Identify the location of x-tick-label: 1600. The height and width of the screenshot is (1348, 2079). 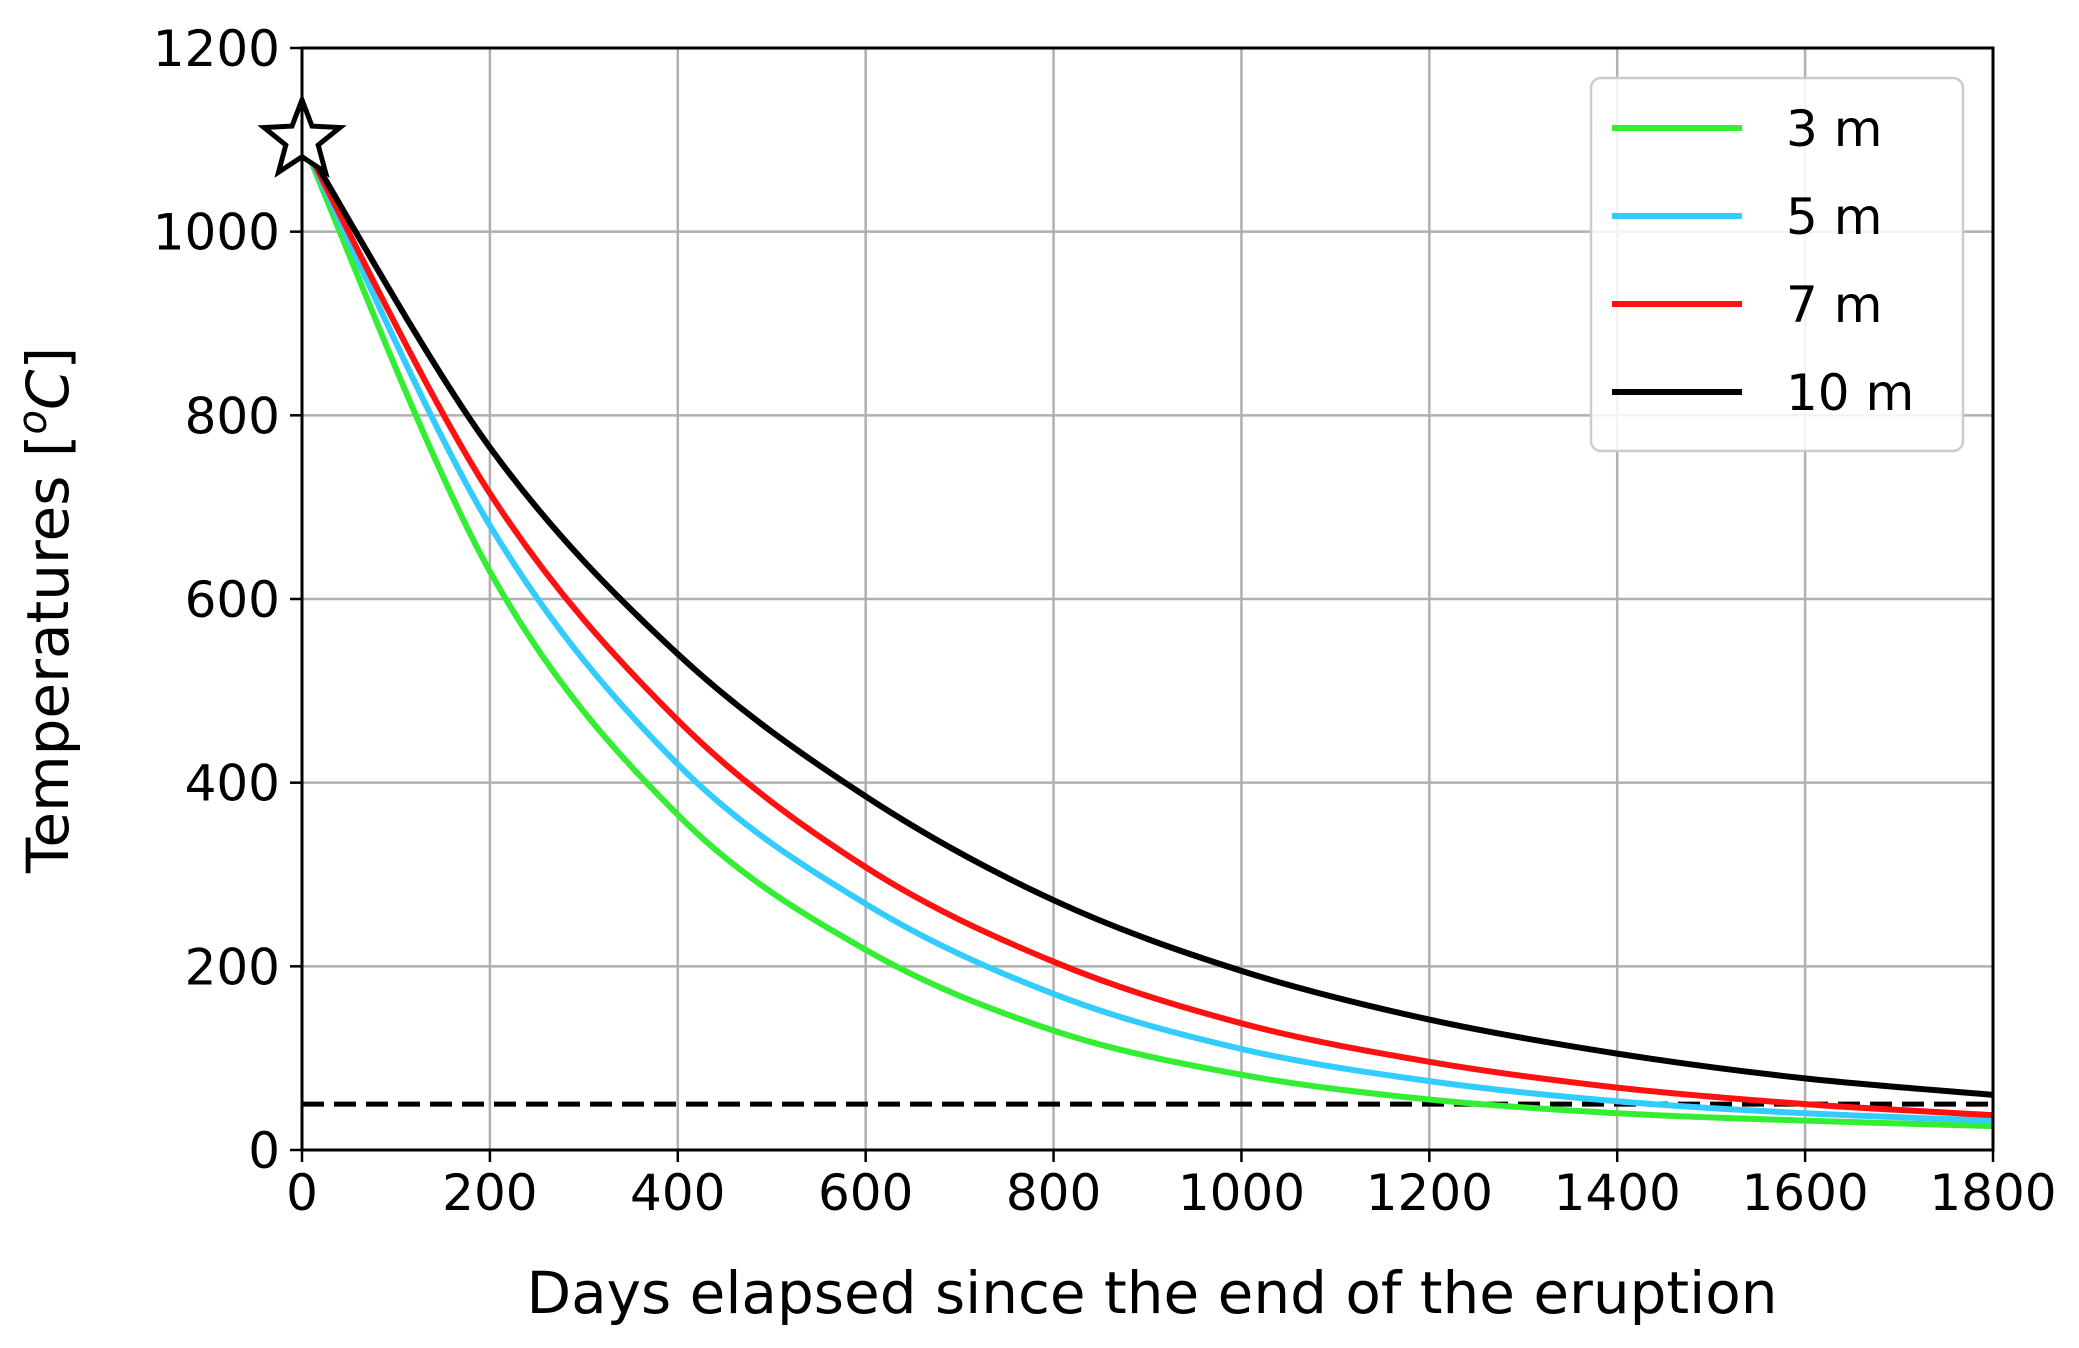
(1804, 1193).